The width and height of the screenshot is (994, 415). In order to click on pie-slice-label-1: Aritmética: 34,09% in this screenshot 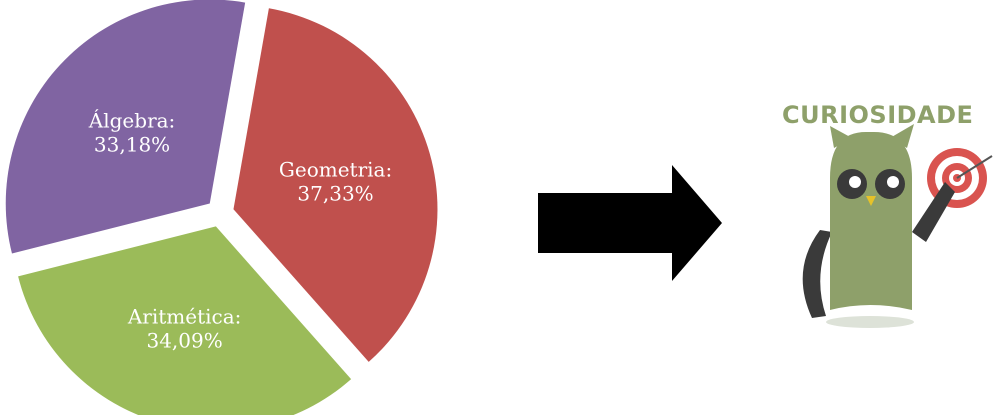, I will do `click(184, 329)`.